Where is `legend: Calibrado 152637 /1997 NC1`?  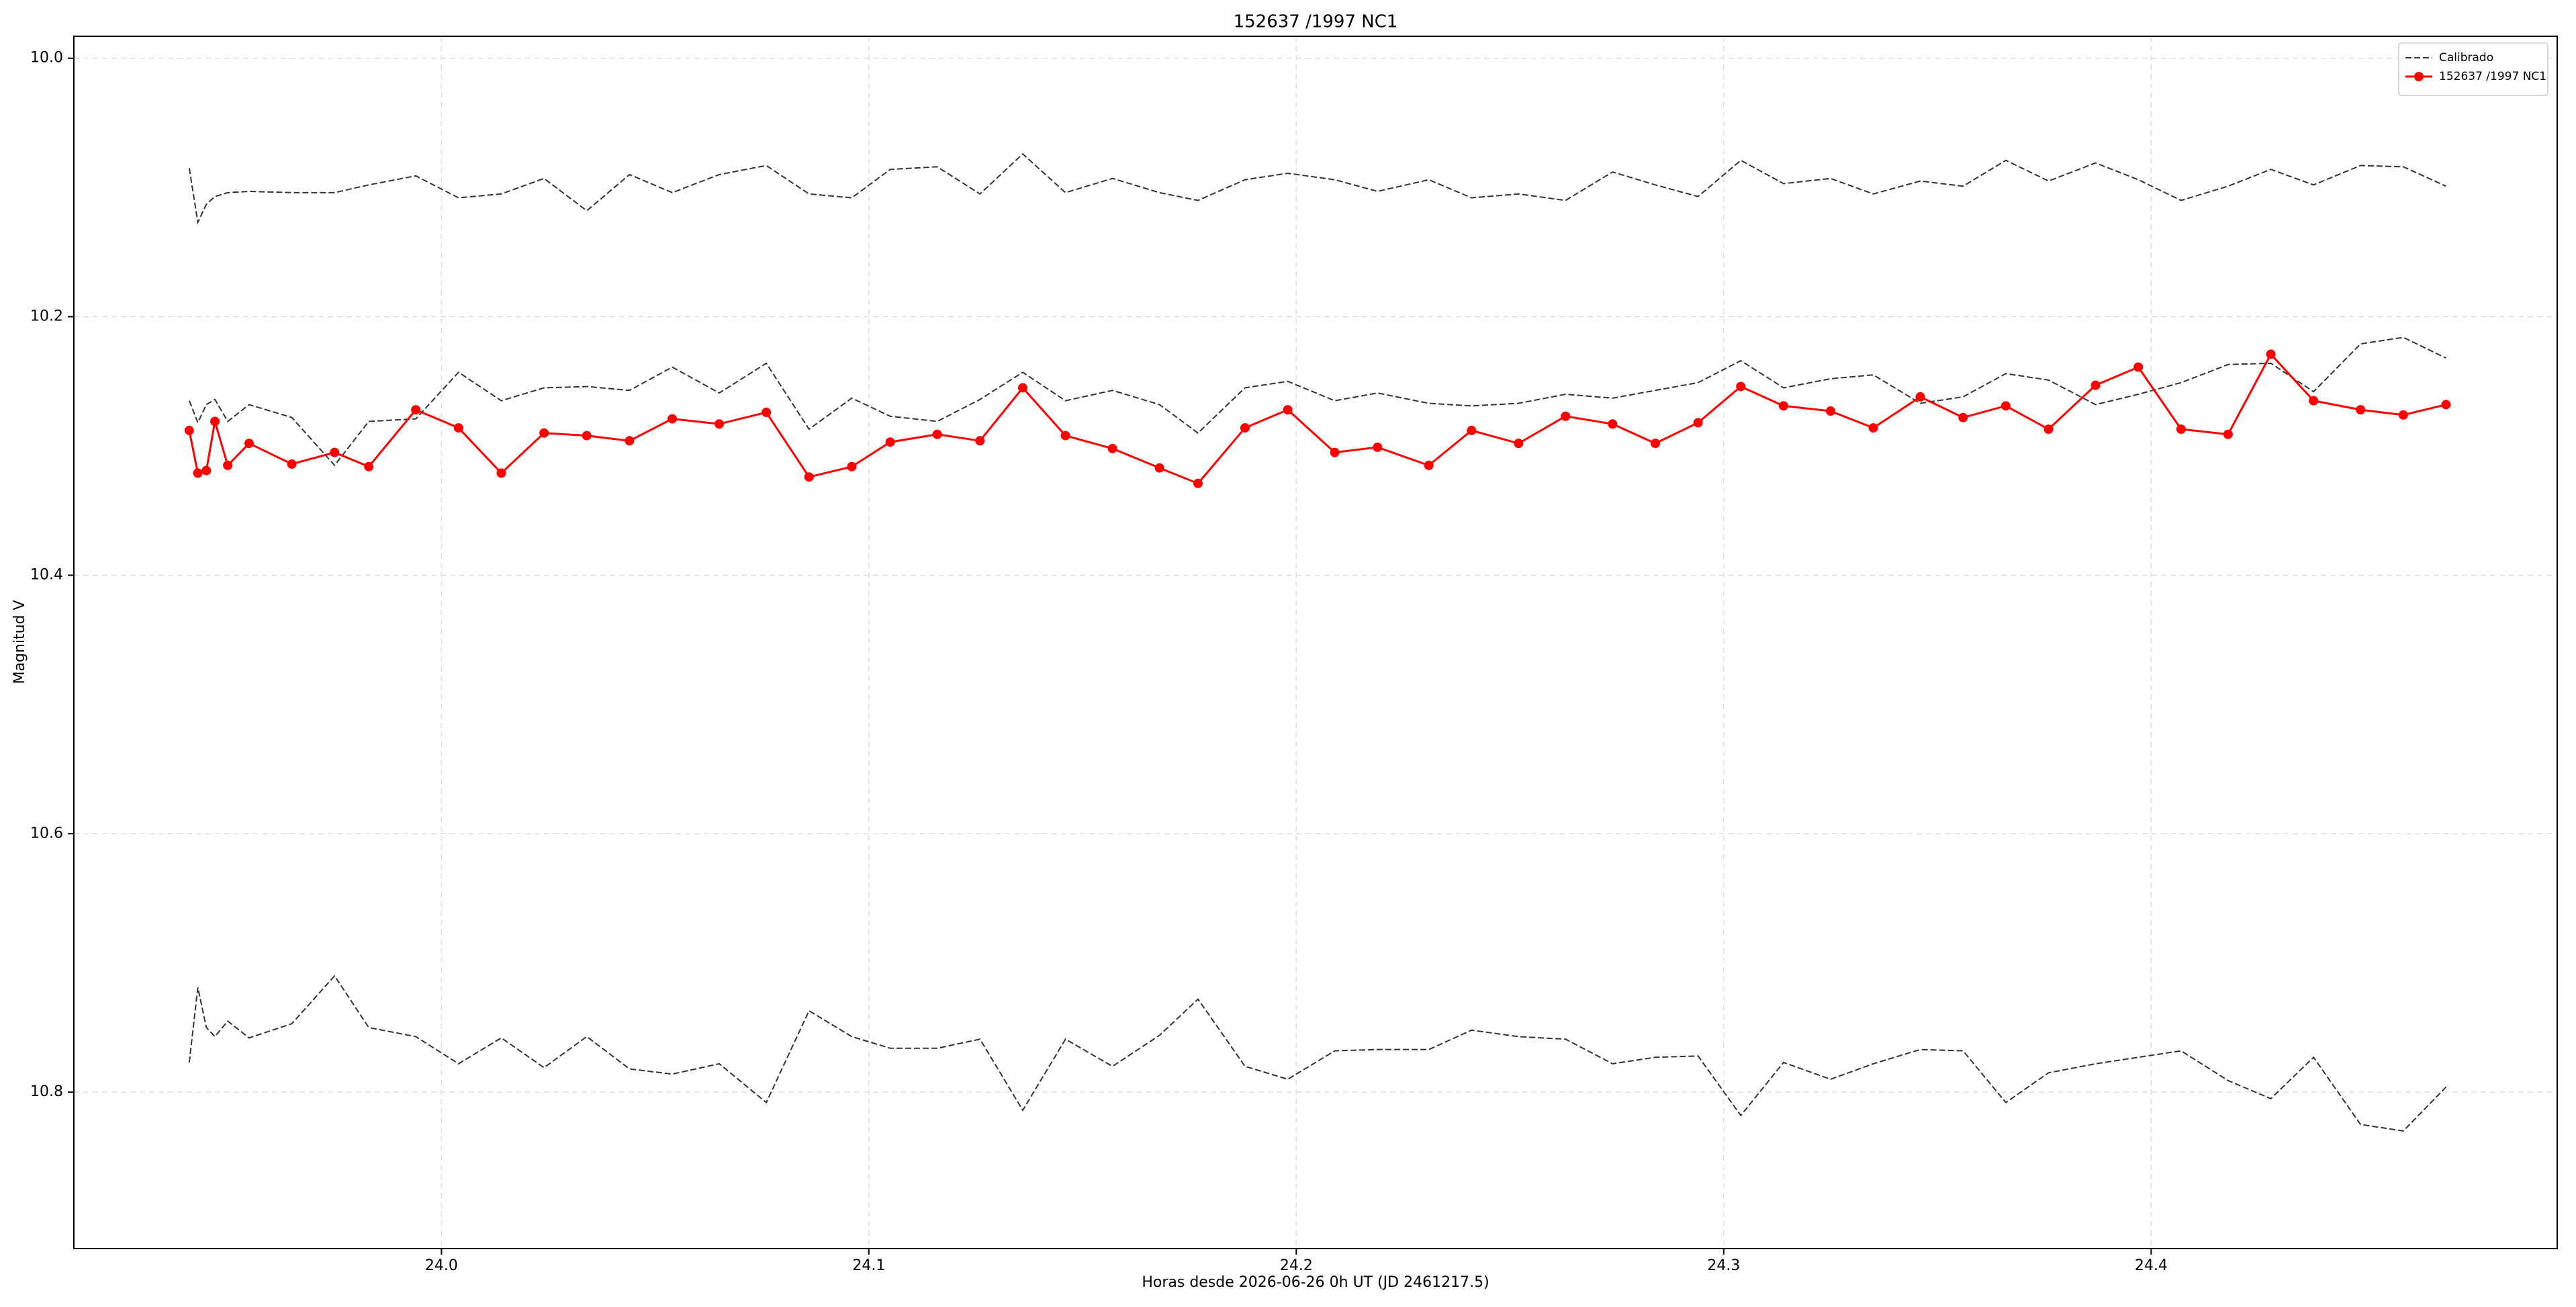
legend: Calibrado 152637 /1997 NC1 is located at coordinates (2473, 69).